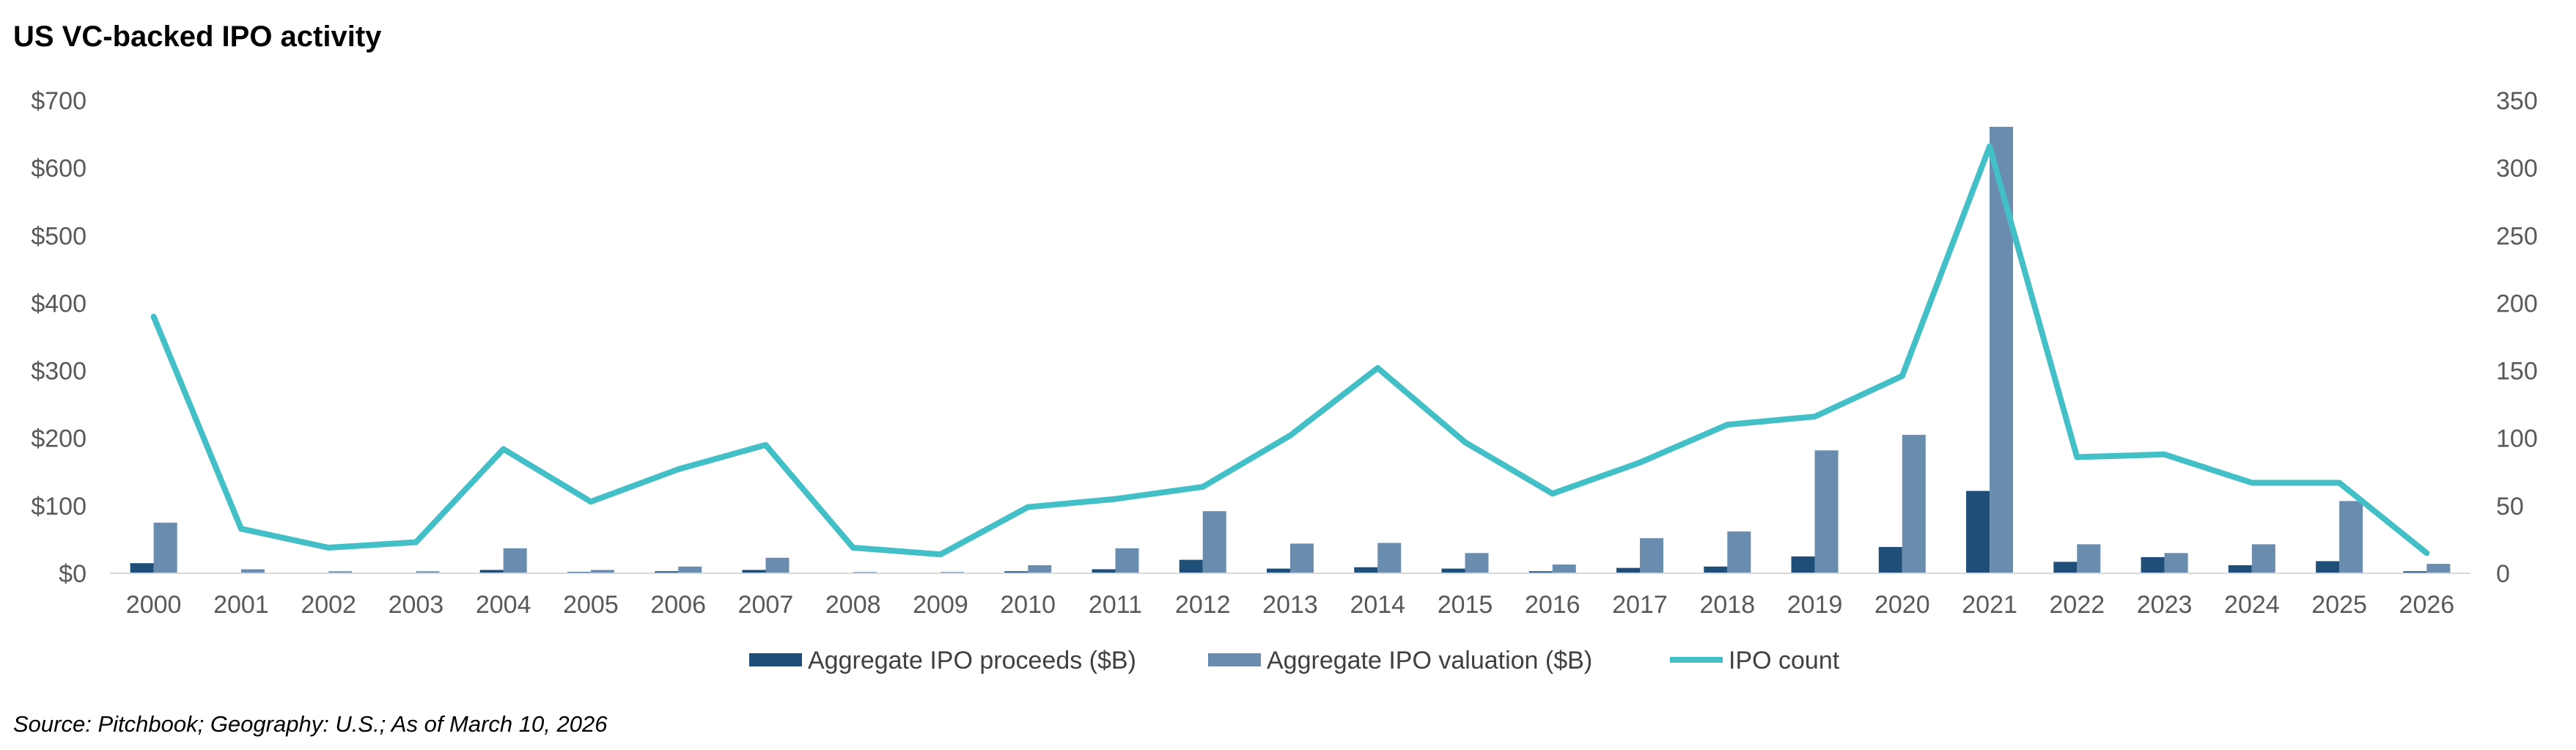 The height and width of the screenshot is (750, 2576). I want to click on x-tick-label: 2005, so click(591, 605).